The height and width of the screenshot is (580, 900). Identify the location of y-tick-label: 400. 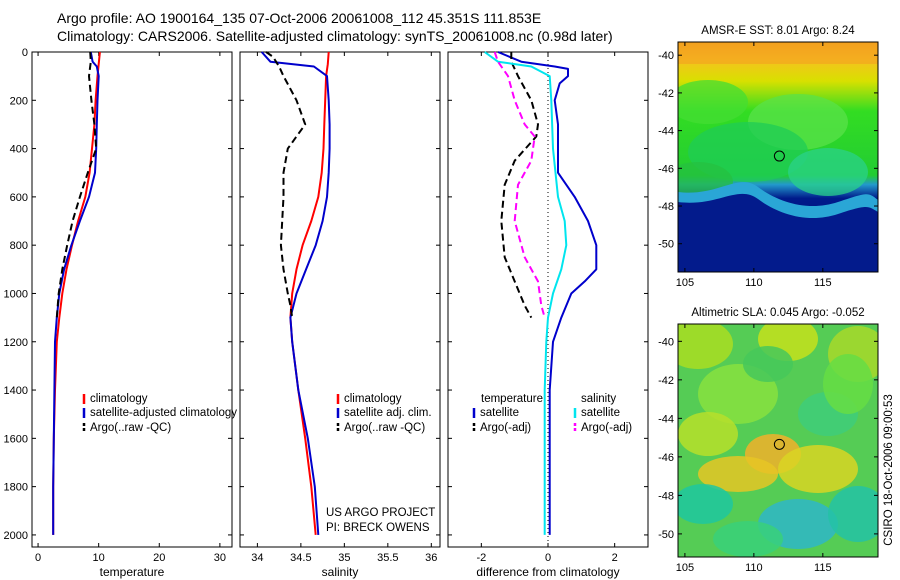
(19, 150).